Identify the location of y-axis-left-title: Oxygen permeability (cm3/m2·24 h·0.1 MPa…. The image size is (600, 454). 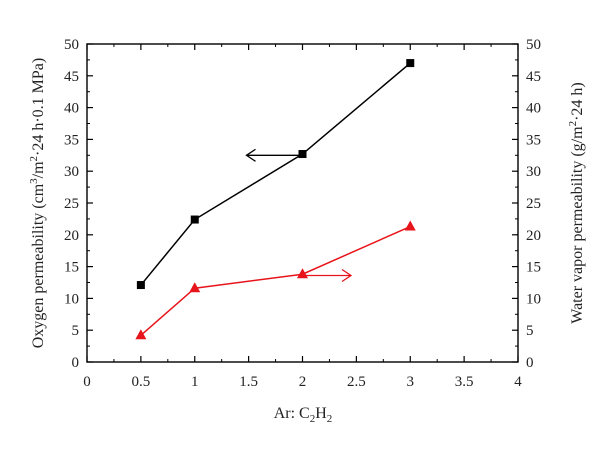
(37, 203).